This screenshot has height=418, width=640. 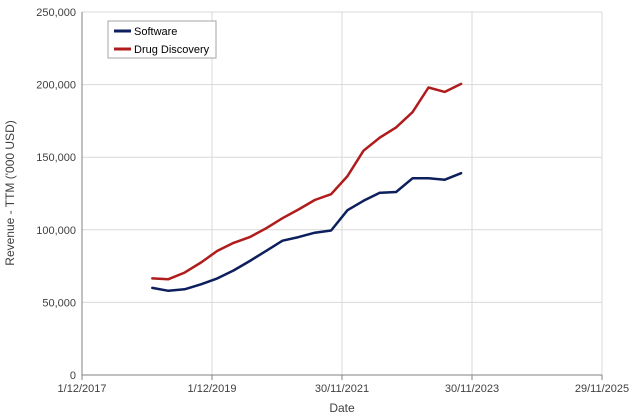 What do you see at coordinates (342, 408) in the screenshot?
I see `x-axis-title: Date` at bounding box center [342, 408].